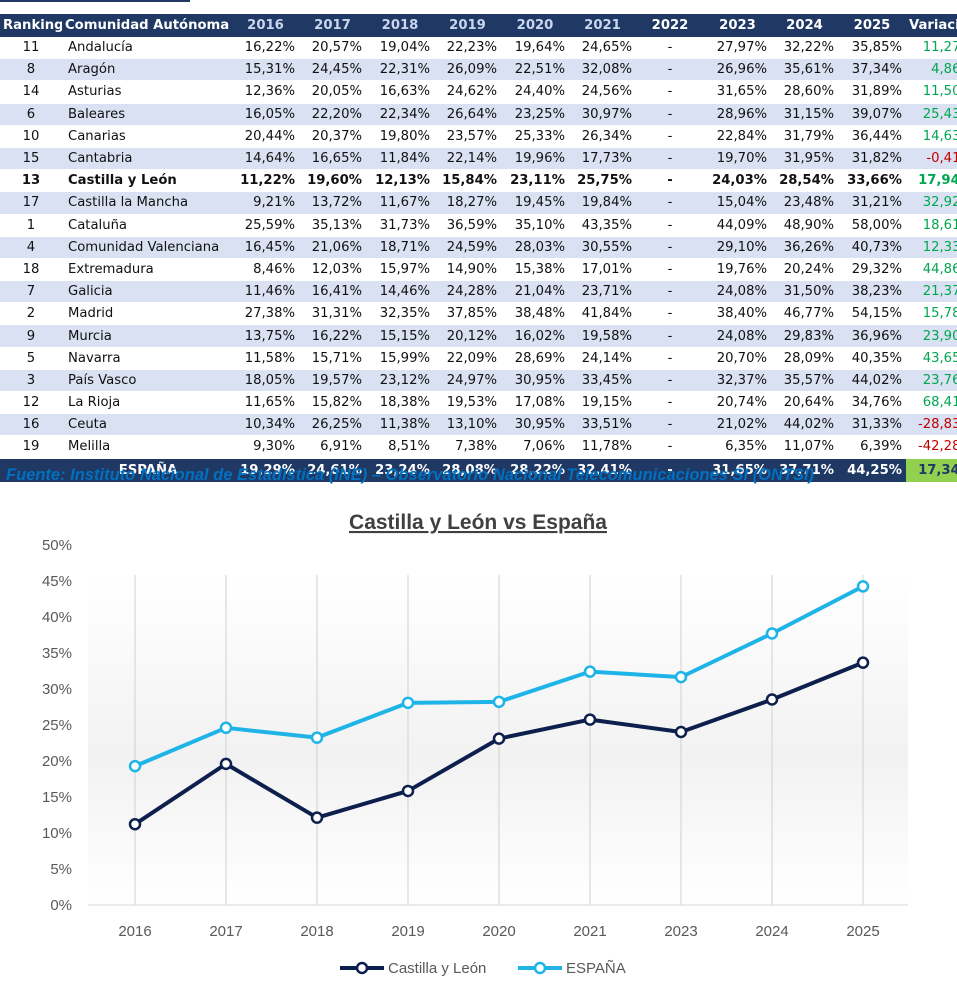 The image size is (957, 1000). I want to click on rank-cell: 17, so click(31, 203).